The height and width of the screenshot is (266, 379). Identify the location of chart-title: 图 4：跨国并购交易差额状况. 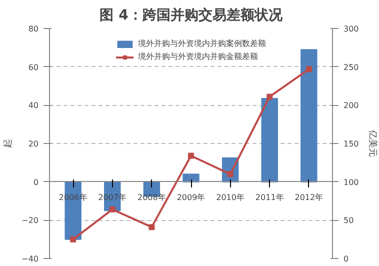
(192, 15).